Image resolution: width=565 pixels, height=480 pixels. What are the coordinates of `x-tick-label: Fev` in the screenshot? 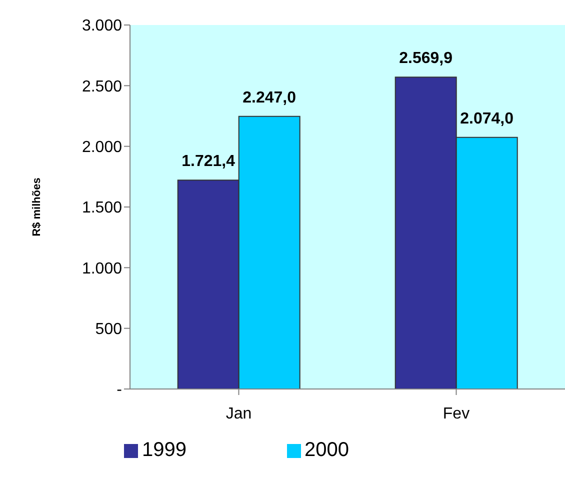 It's located at (456, 413).